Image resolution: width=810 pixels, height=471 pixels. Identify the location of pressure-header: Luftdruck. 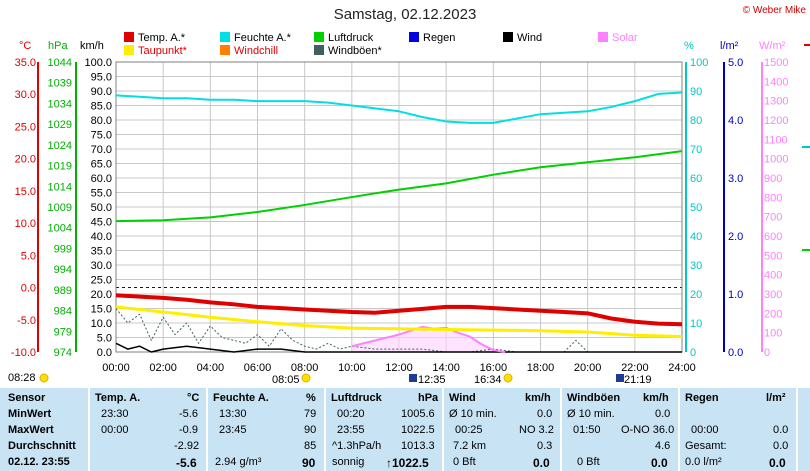
(356, 398).